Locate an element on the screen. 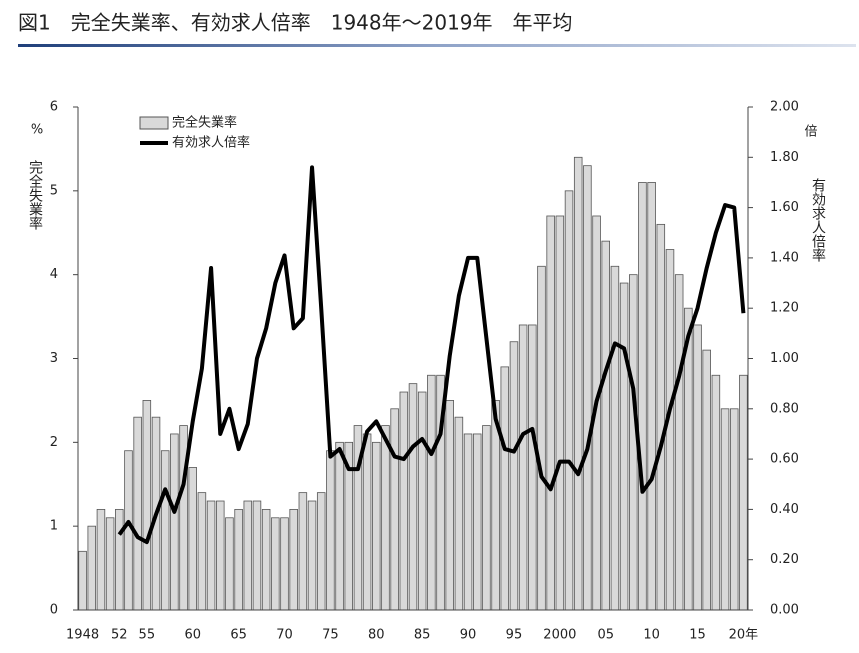 This screenshot has width=859, height=653. x-tick-label: 60 is located at coordinates (192, 635).